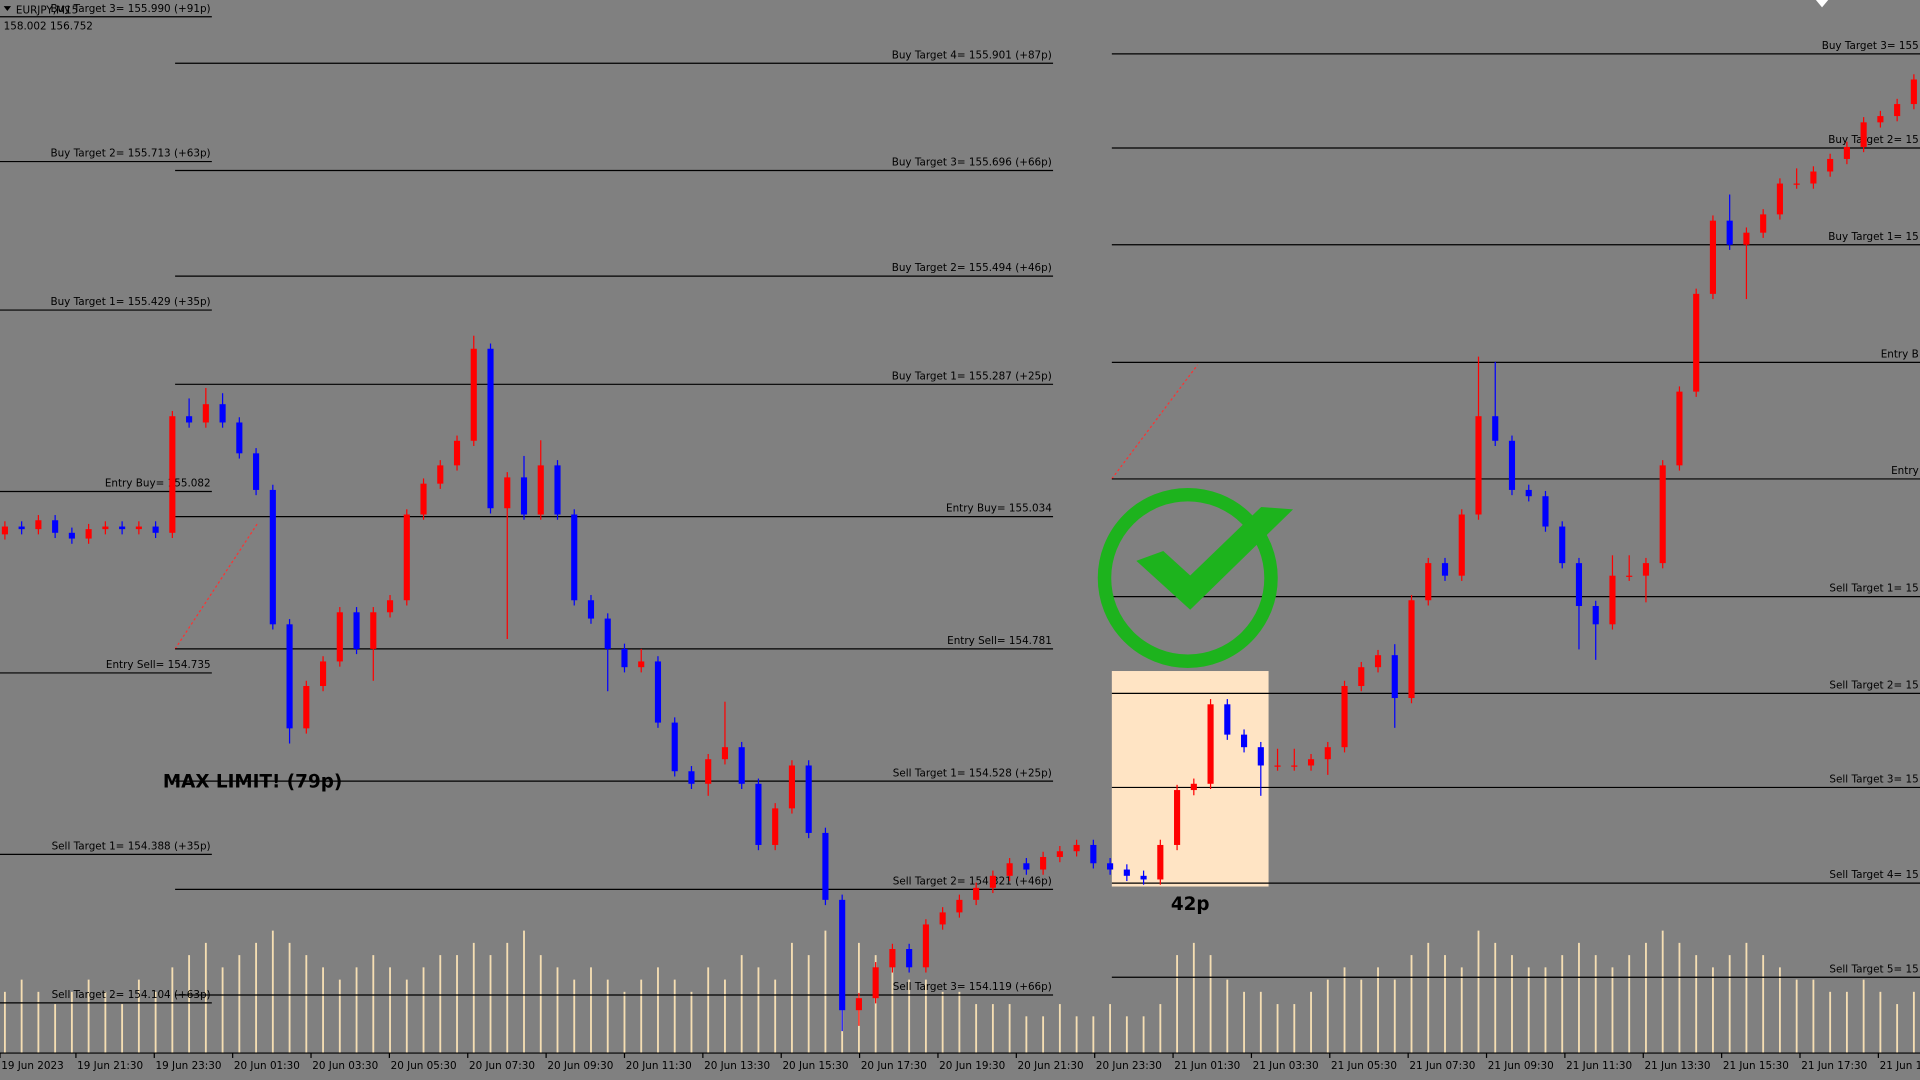  Describe the element at coordinates (1873, 589) in the screenshot. I see `level-label: Sell Target 1= 15` at that location.